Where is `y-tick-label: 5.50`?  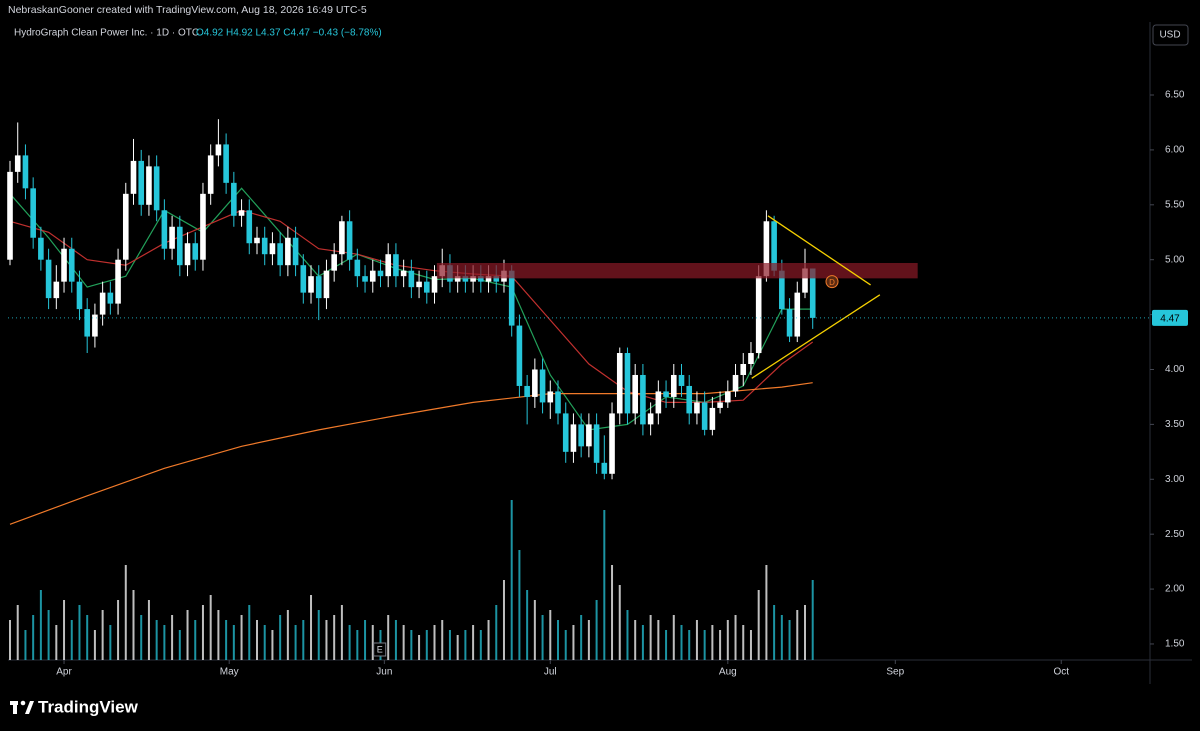
y-tick-label: 5.50 is located at coordinates (1175, 204).